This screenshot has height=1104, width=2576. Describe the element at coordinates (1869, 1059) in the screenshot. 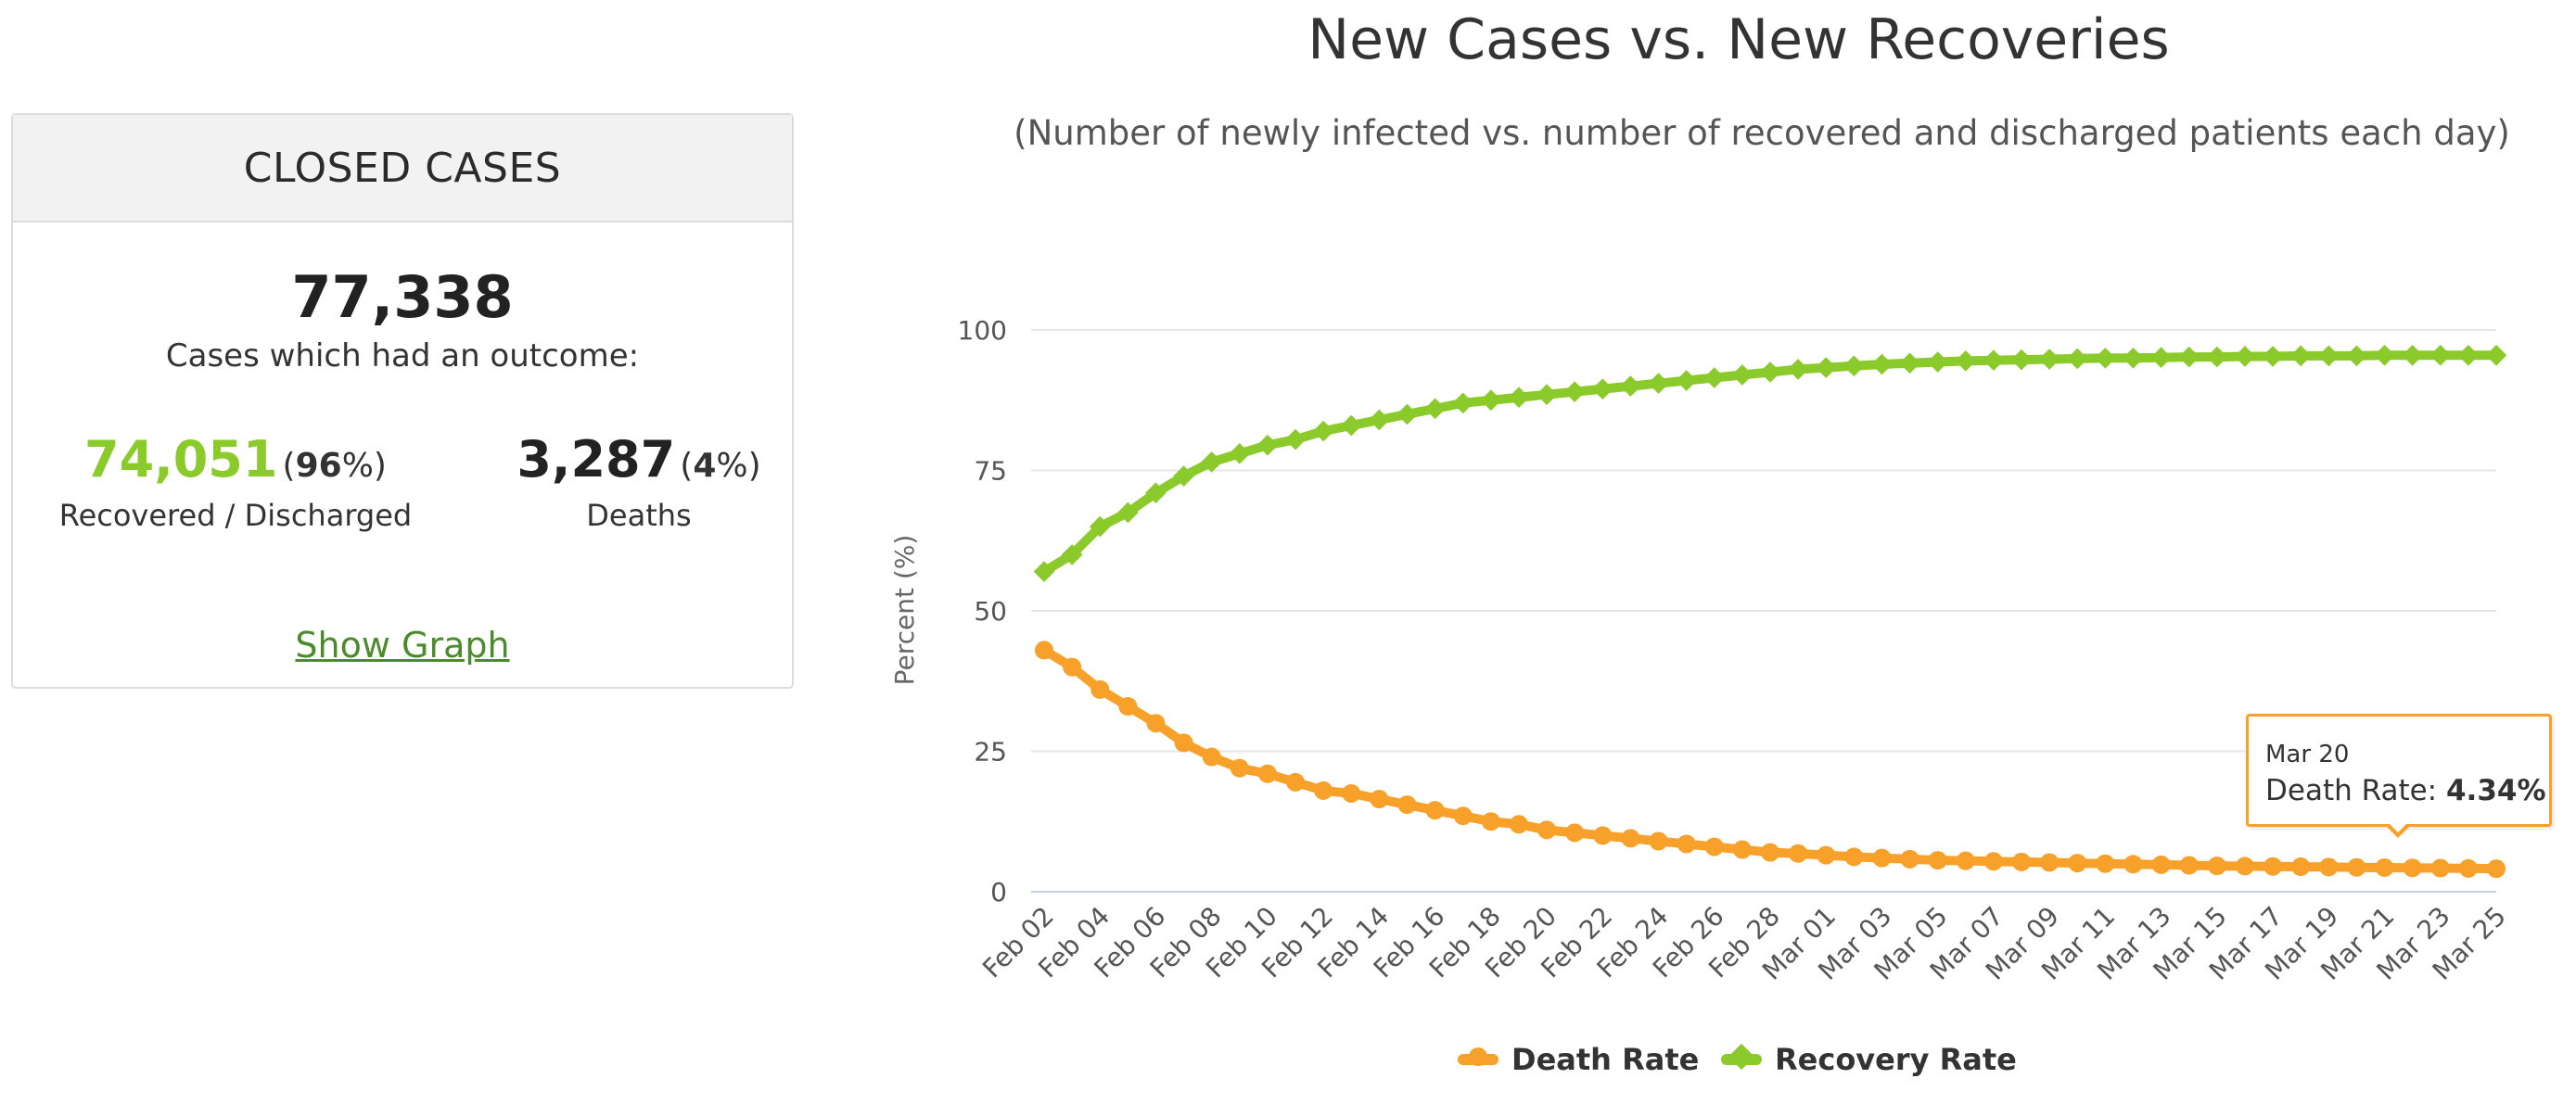

I see `legend-item-recovery-rate: Recovery Rate` at that location.